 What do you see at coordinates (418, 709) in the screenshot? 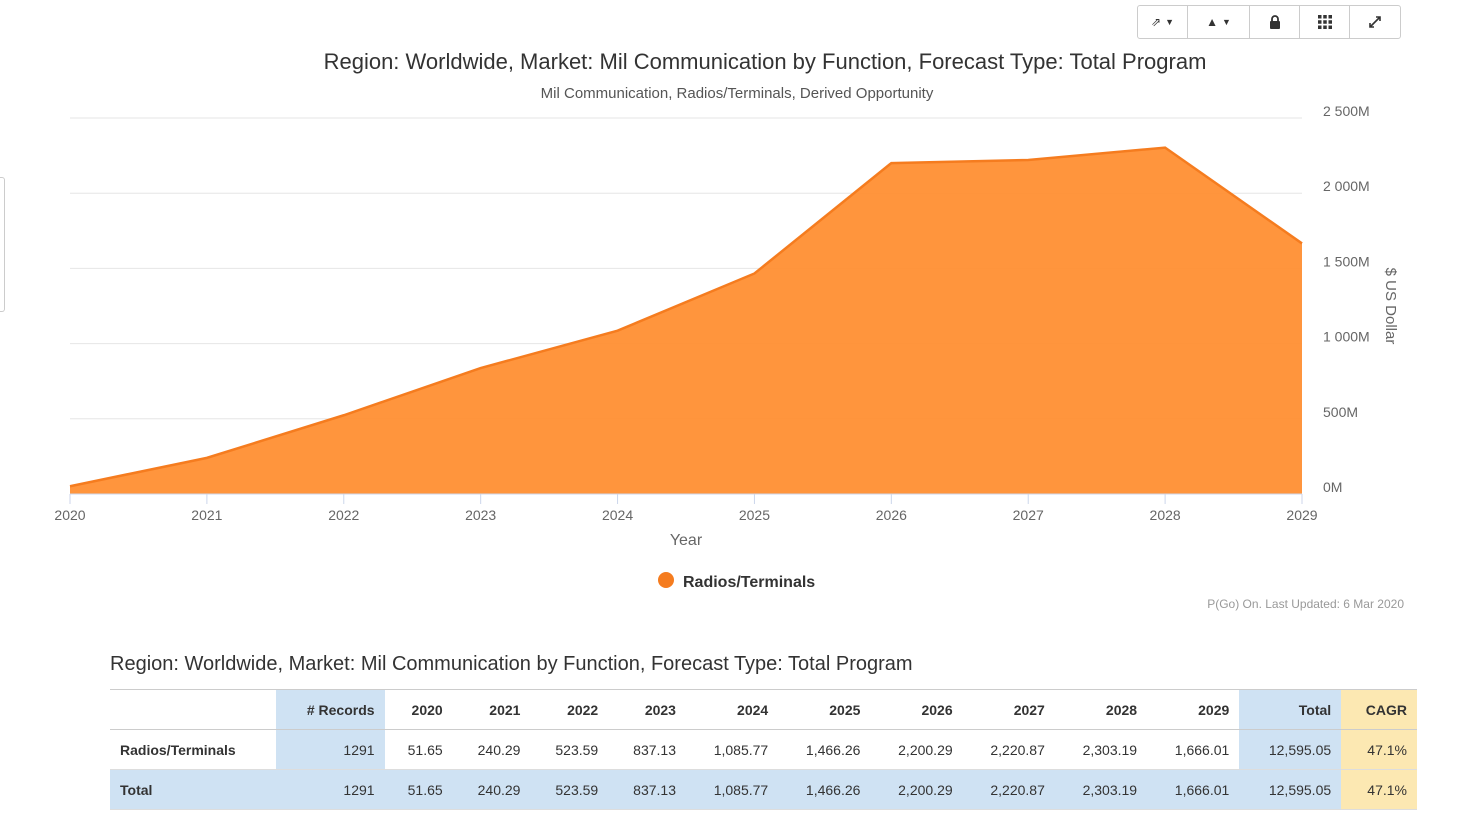
I see `header-cell: 2020` at bounding box center [418, 709].